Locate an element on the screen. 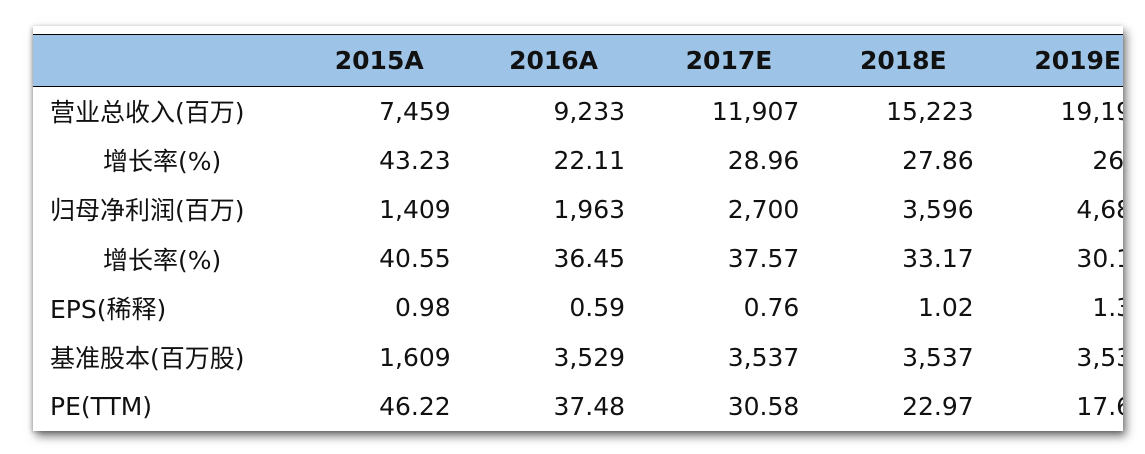 The height and width of the screenshot is (454, 1145). table-cell: 30.58 is located at coordinates (763, 406).